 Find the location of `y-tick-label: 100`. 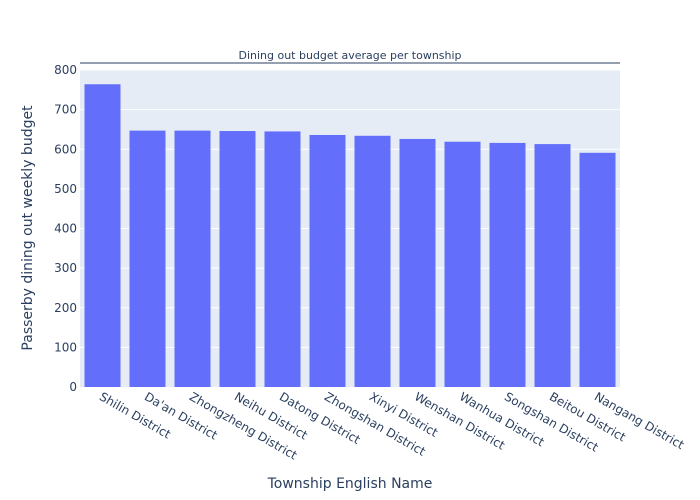

y-tick-label: 100 is located at coordinates (65, 347).